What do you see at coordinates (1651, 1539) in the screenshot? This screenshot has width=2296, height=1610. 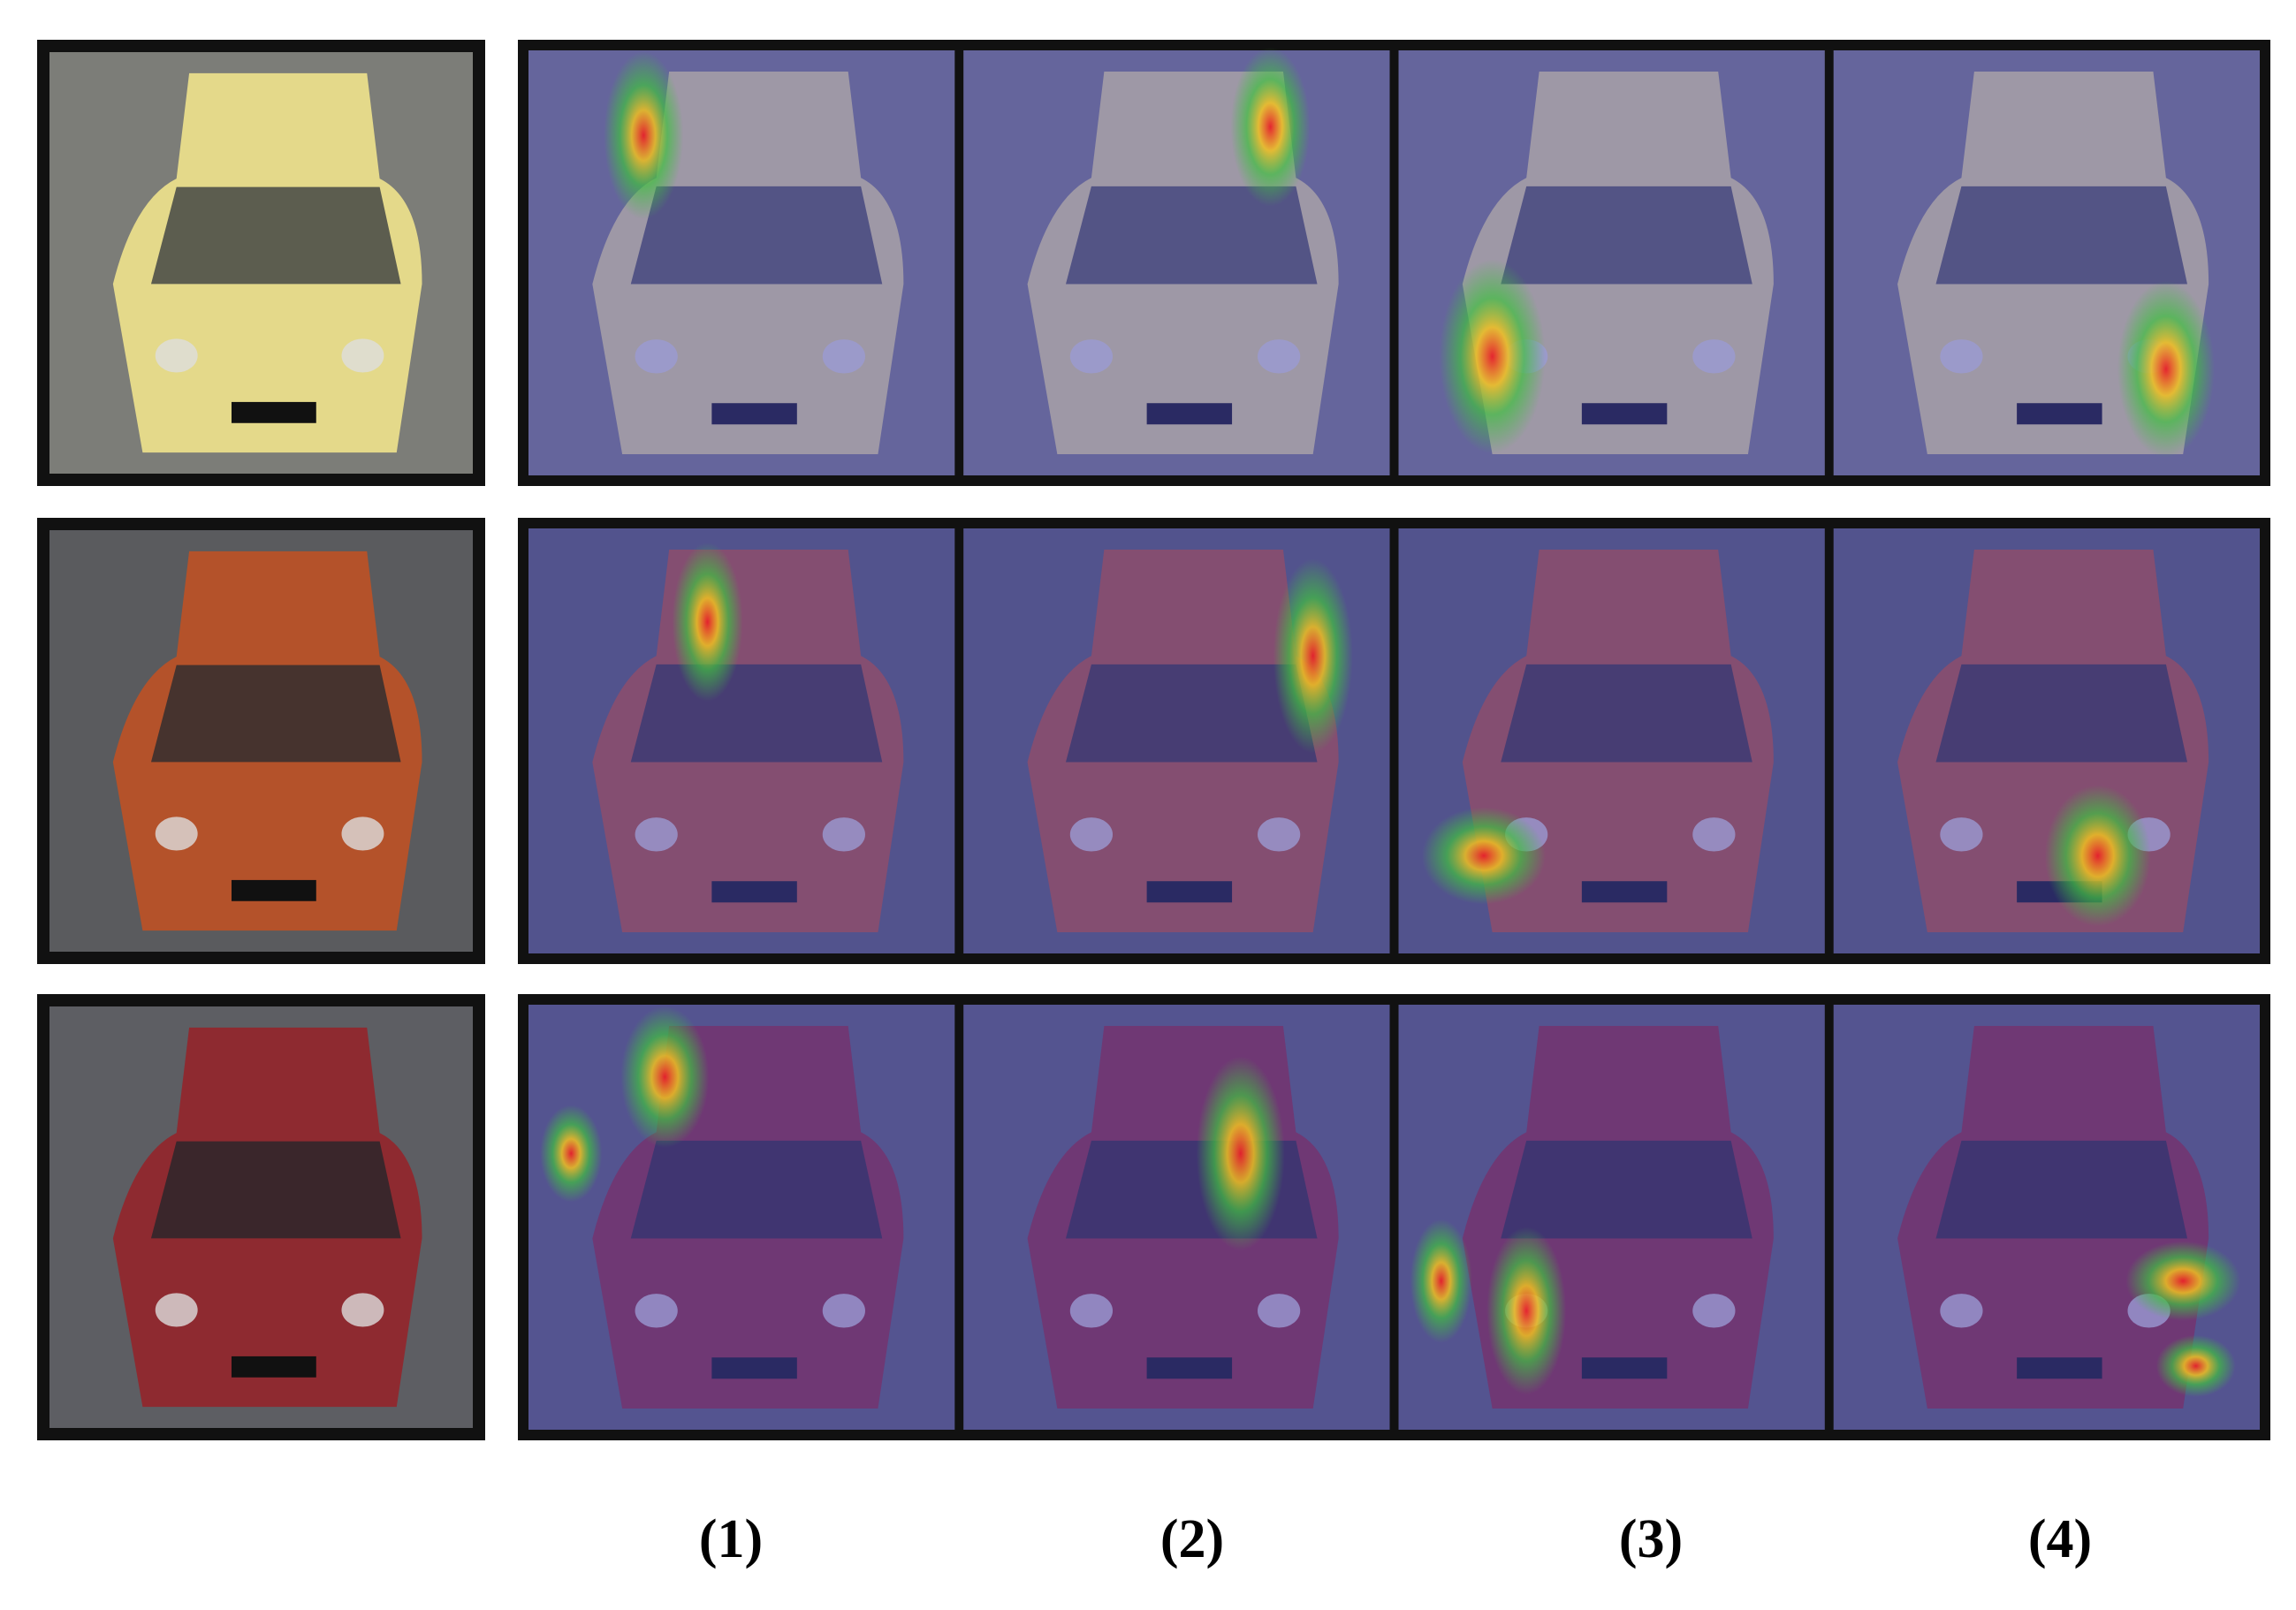 I see `column-label: (3)` at bounding box center [1651, 1539].